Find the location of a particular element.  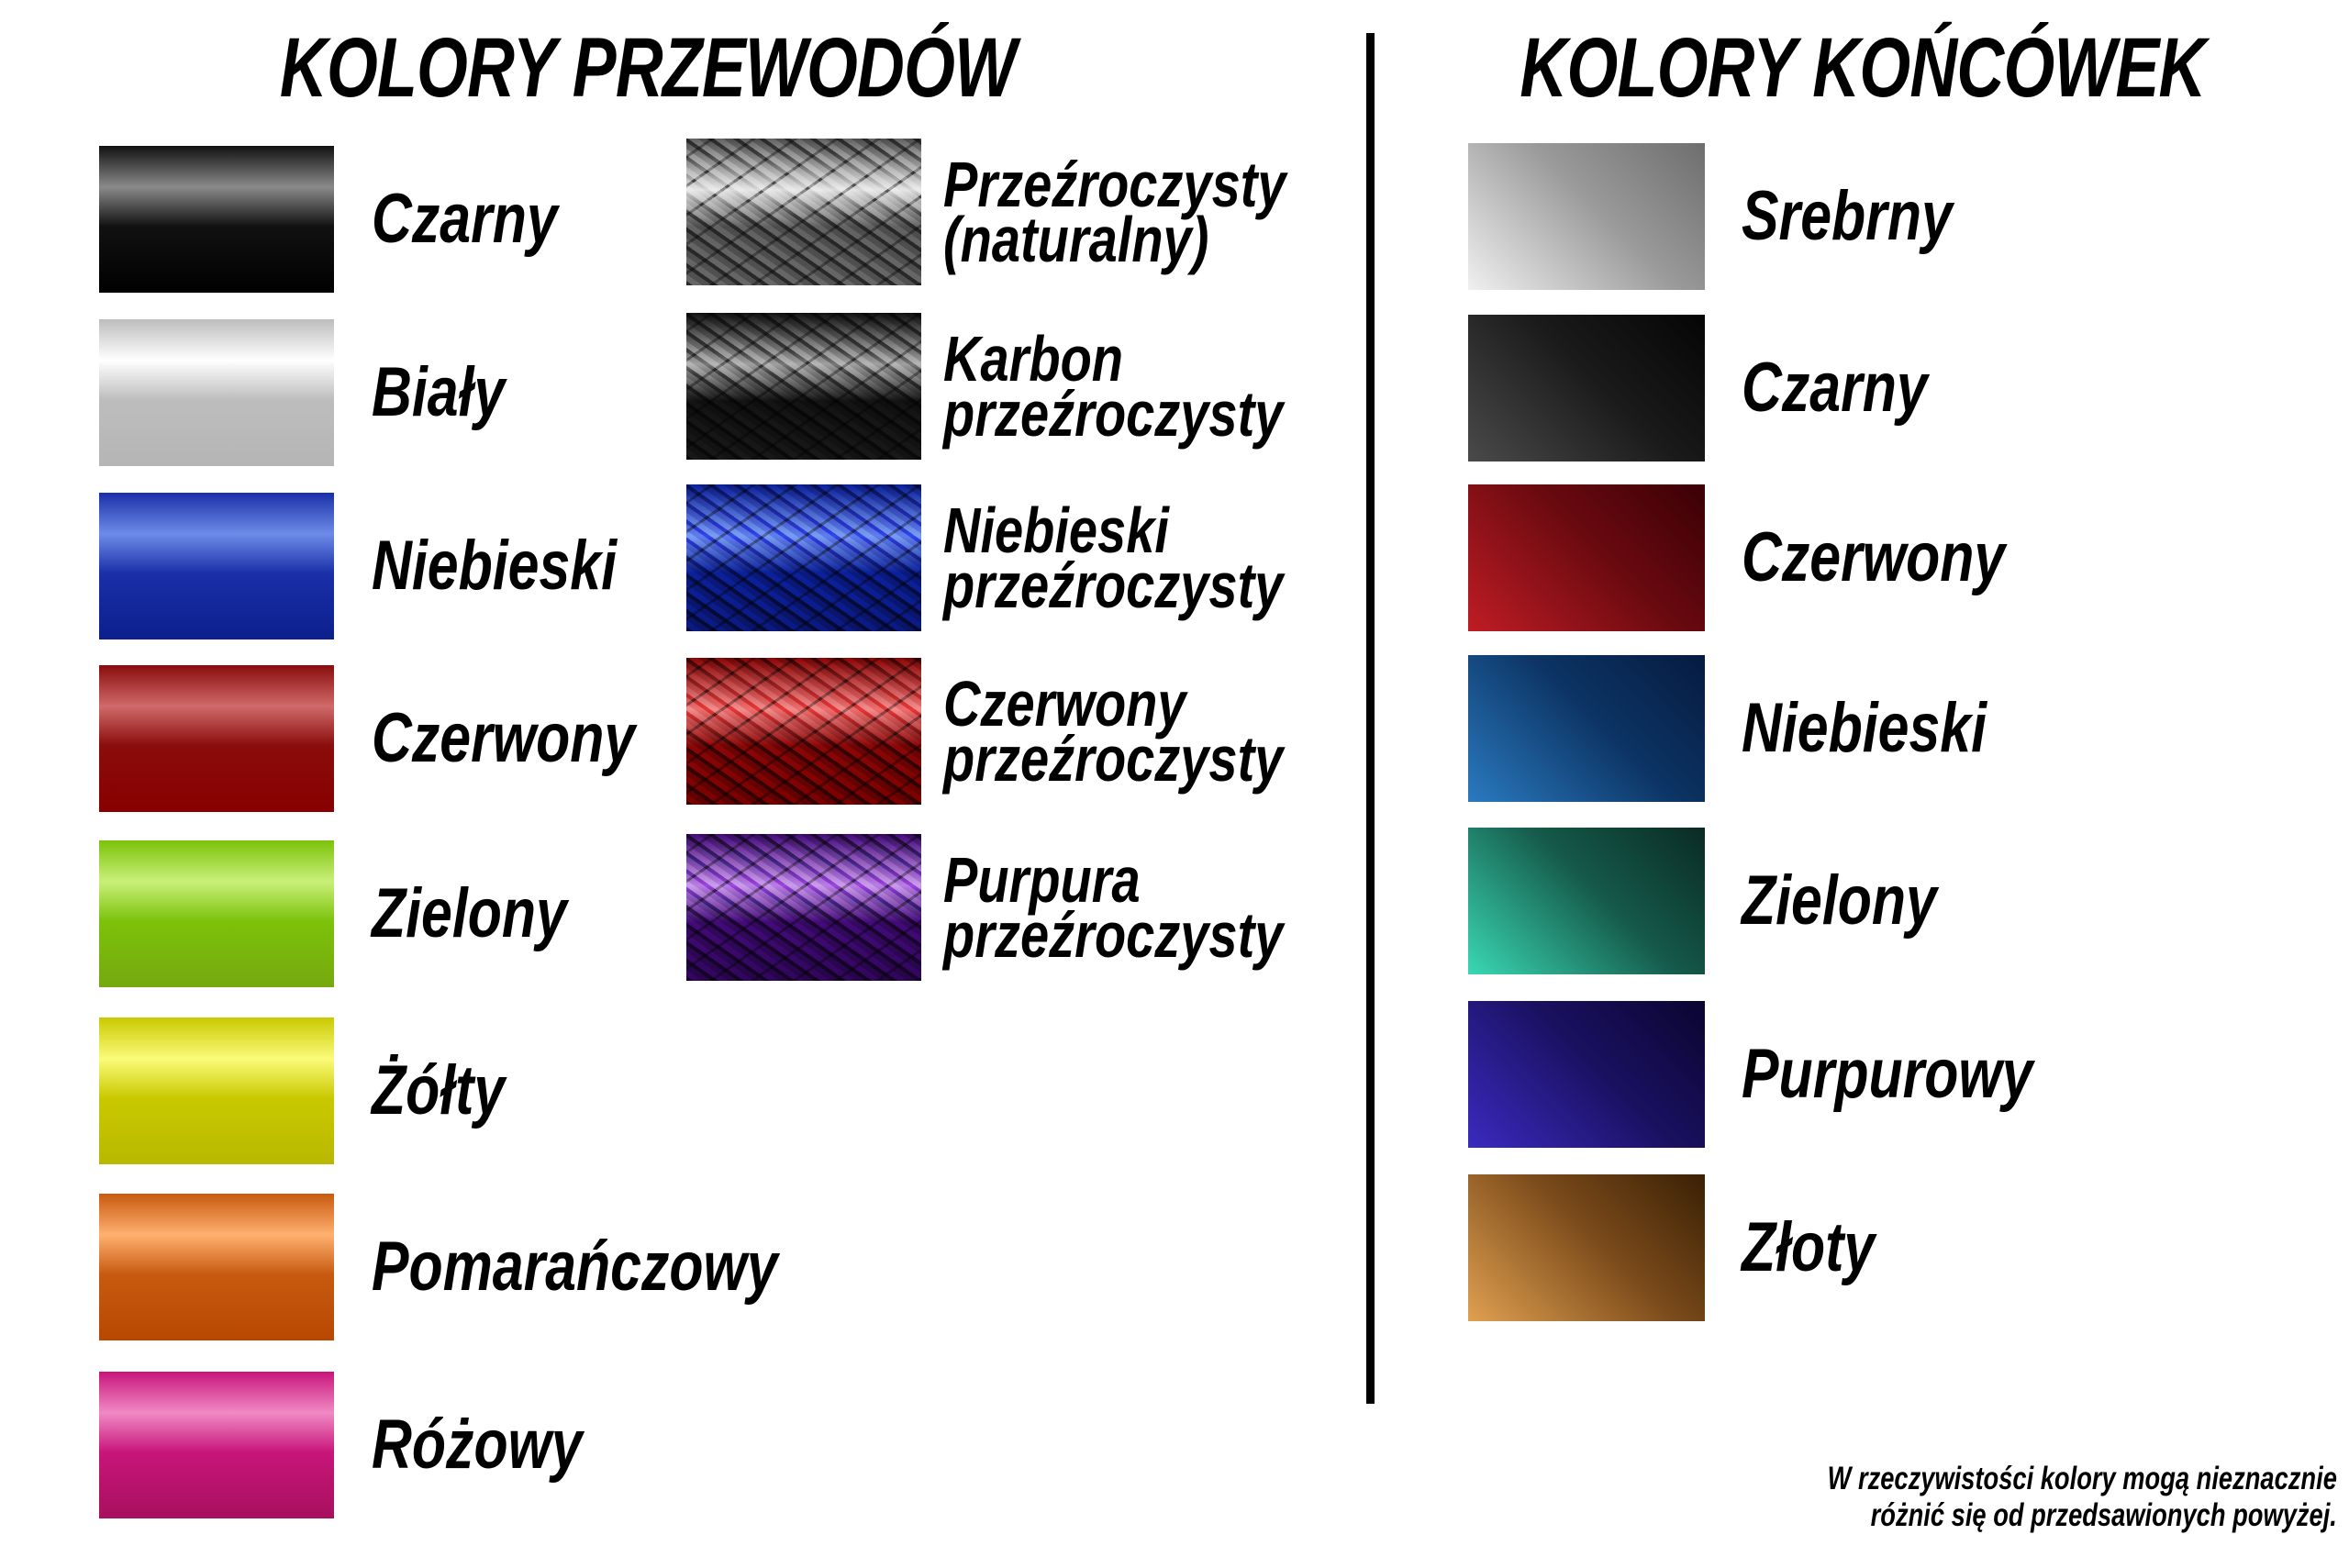

braided-wire-label: Przeźroczysty (naturalny) is located at coordinates (1114, 212).